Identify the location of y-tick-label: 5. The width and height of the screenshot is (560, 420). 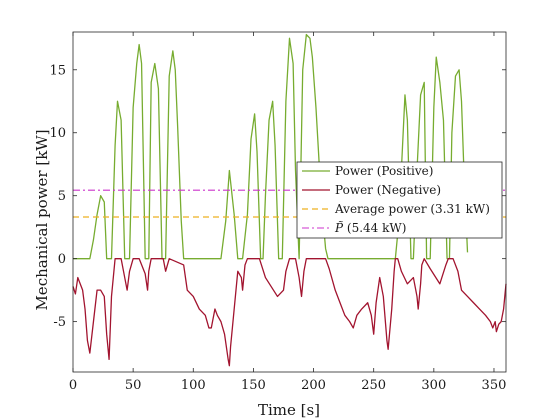
(62, 196).